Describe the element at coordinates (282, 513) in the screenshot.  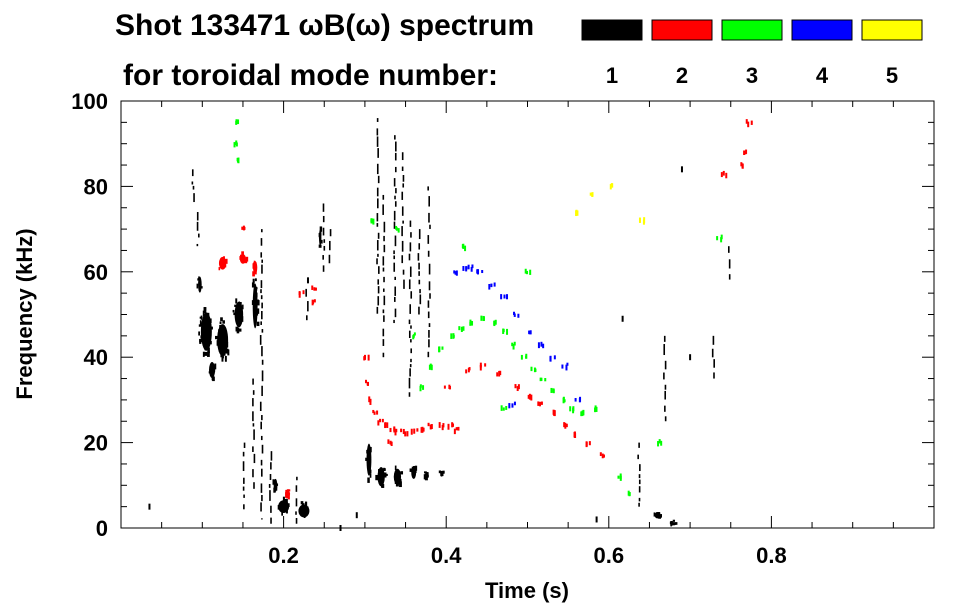
I see `series-1-blob-6-speck` at that location.